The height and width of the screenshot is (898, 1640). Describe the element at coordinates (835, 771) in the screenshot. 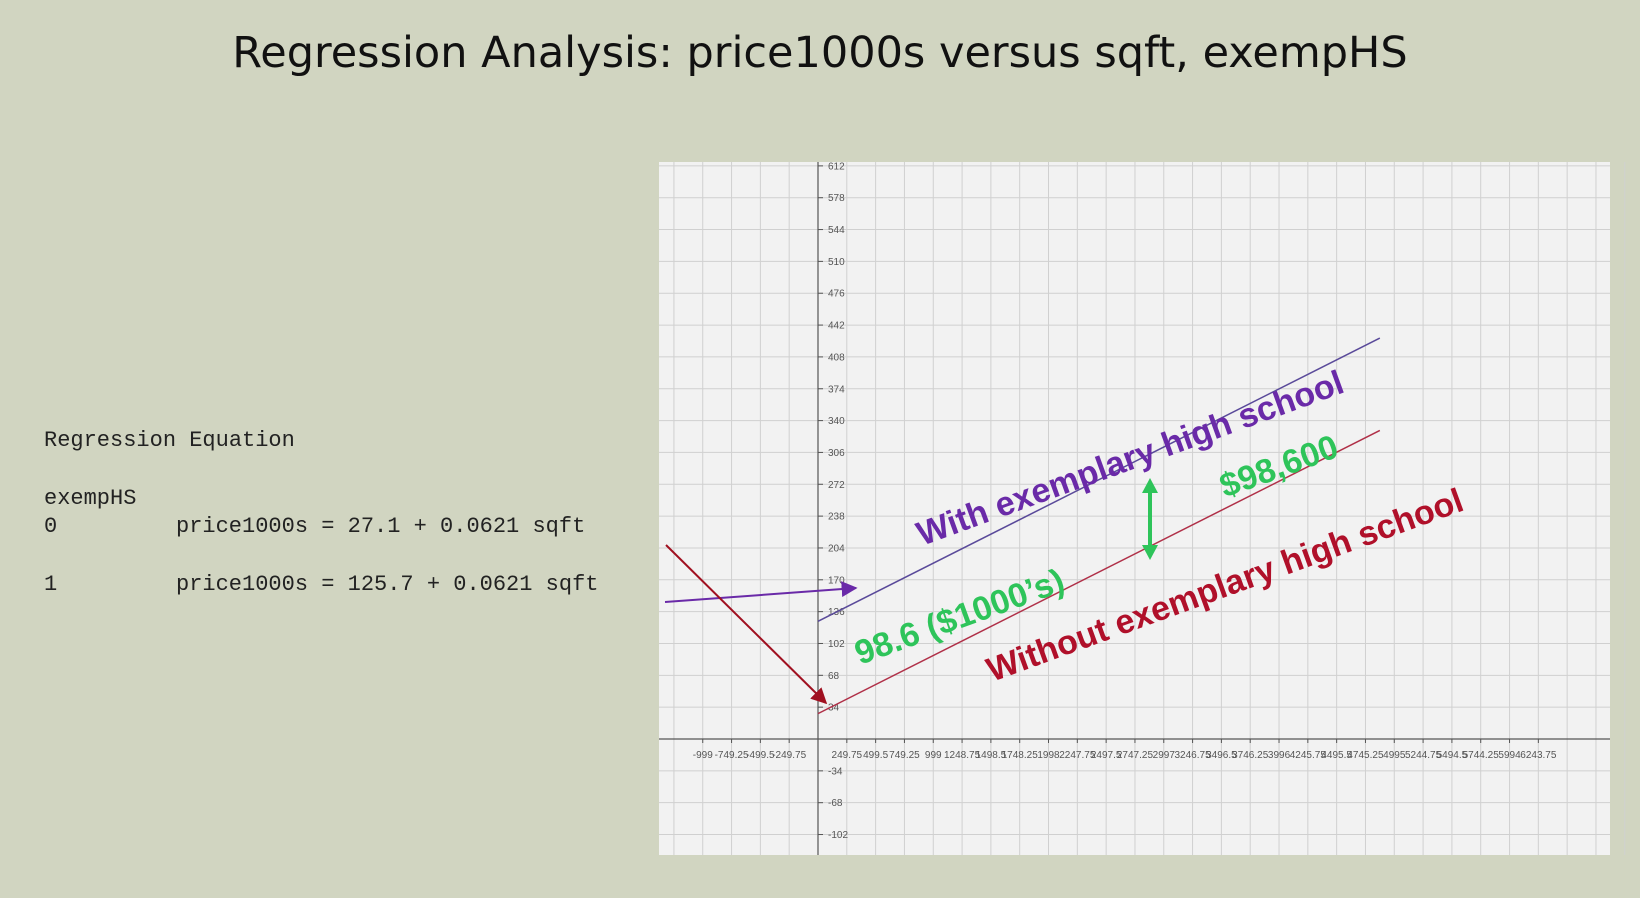

I see `y-tick-label: -34` at that location.